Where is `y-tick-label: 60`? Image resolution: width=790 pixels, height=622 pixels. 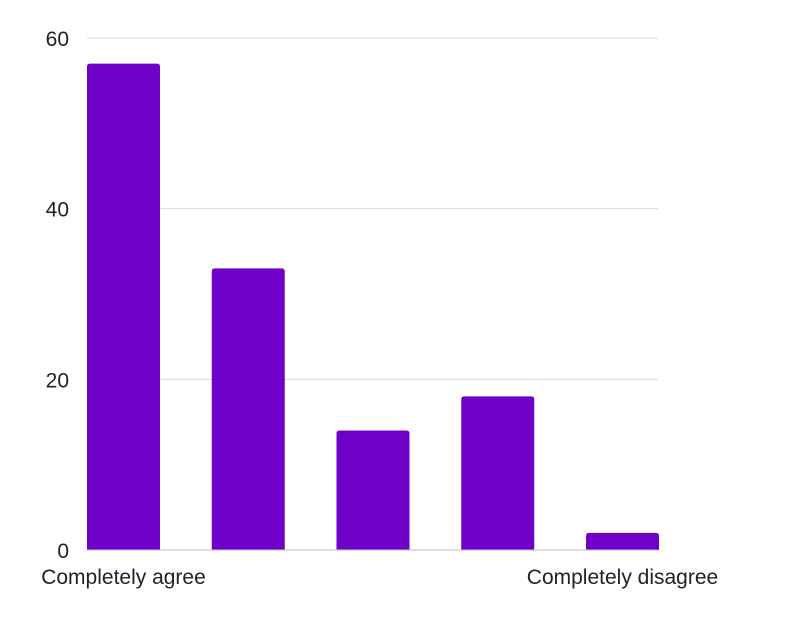
y-tick-label: 60 is located at coordinates (57, 39).